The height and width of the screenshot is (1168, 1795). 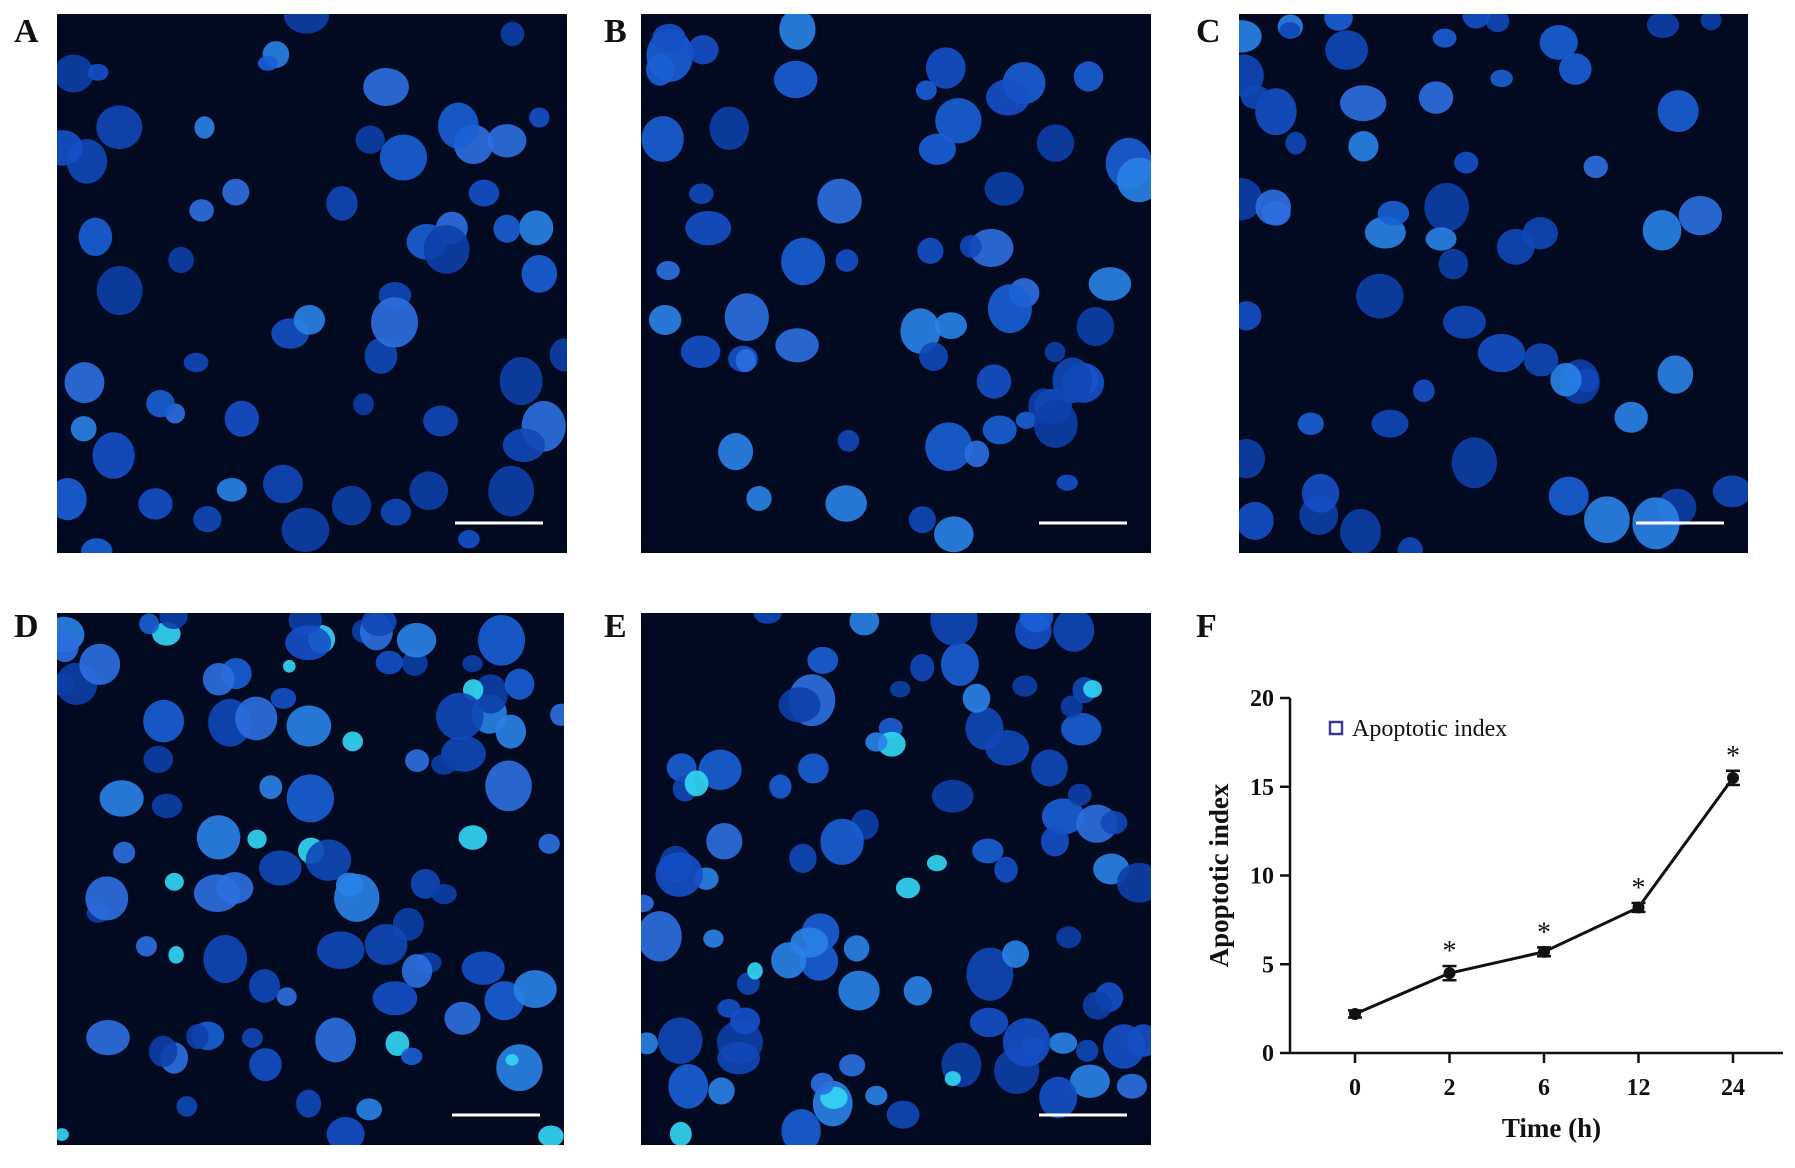 What do you see at coordinates (1262, 699) in the screenshot?
I see `y-tick-label: 20` at bounding box center [1262, 699].